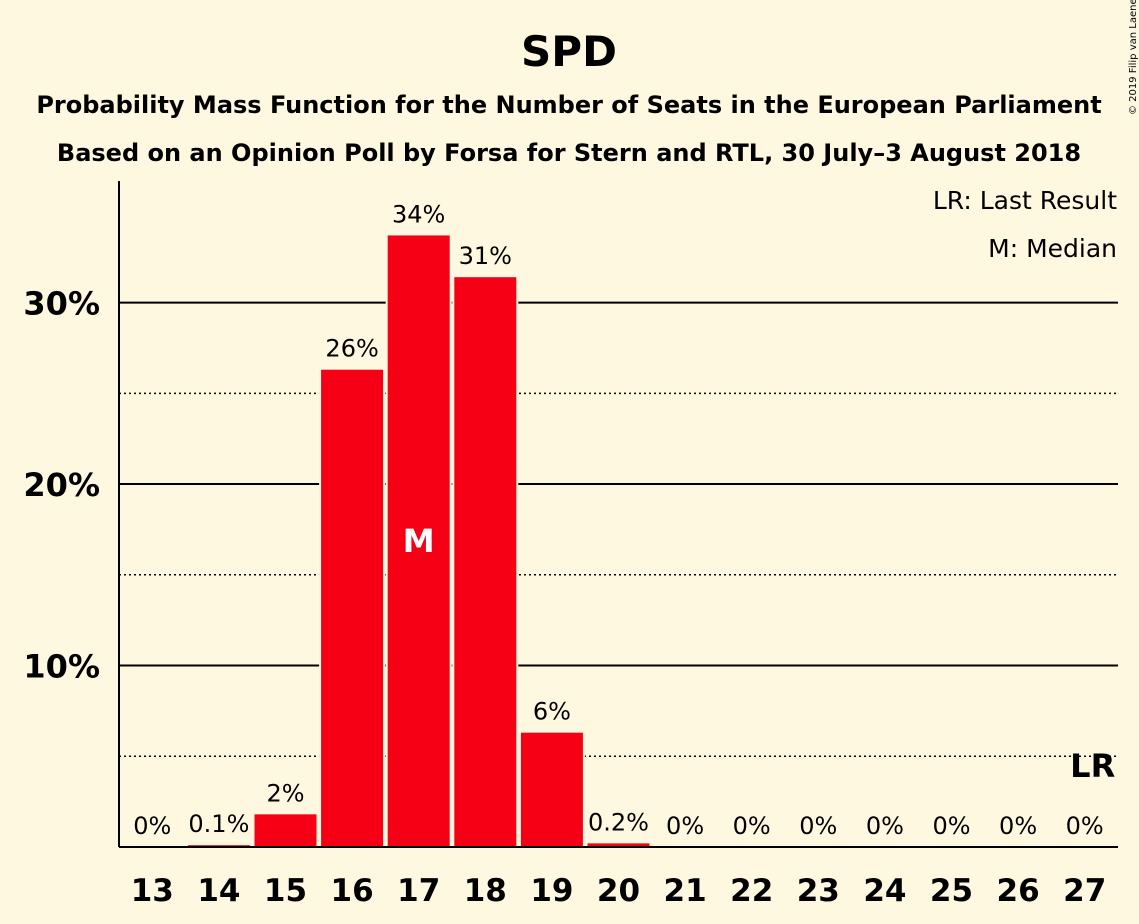 This screenshot has width=1139, height=924. Describe the element at coordinates (1084, 891) in the screenshot. I see `x-tick-label-27: 27` at that location.